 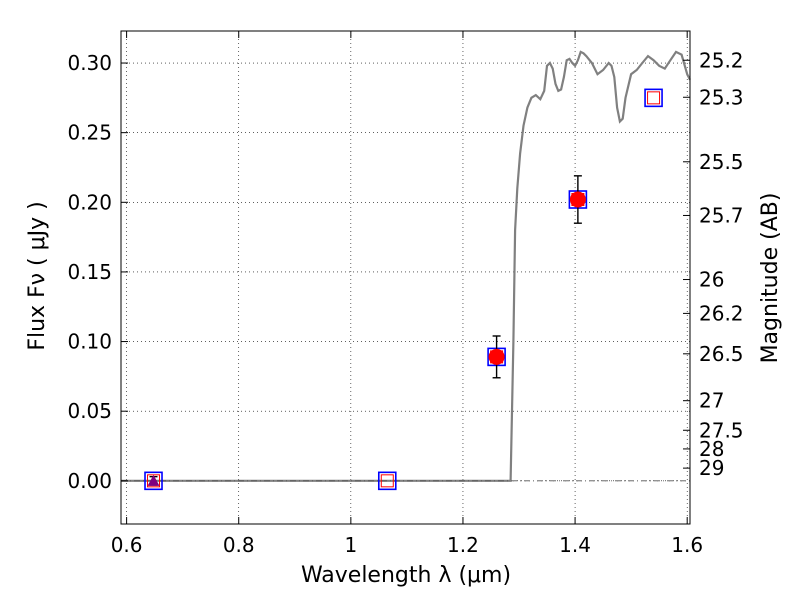 What do you see at coordinates (711, 468) in the screenshot?
I see `magnitude-tick-label: 29` at bounding box center [711, 468].